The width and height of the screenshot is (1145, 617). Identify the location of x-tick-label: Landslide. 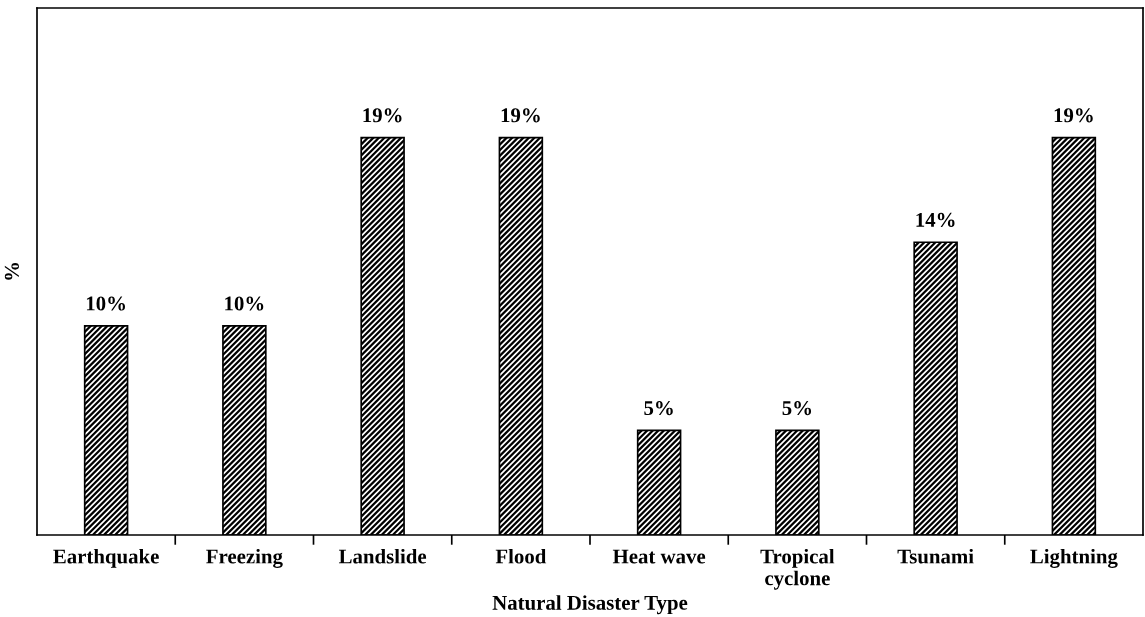
(382, 556).